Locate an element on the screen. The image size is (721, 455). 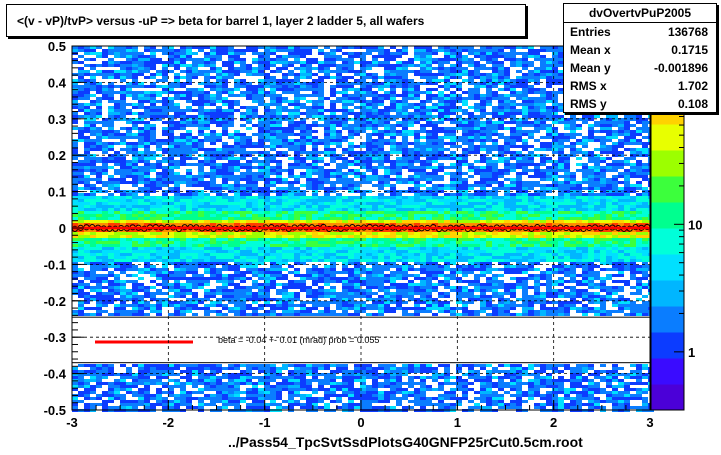
stats-label: Entries is located at coordinates (590, 32).